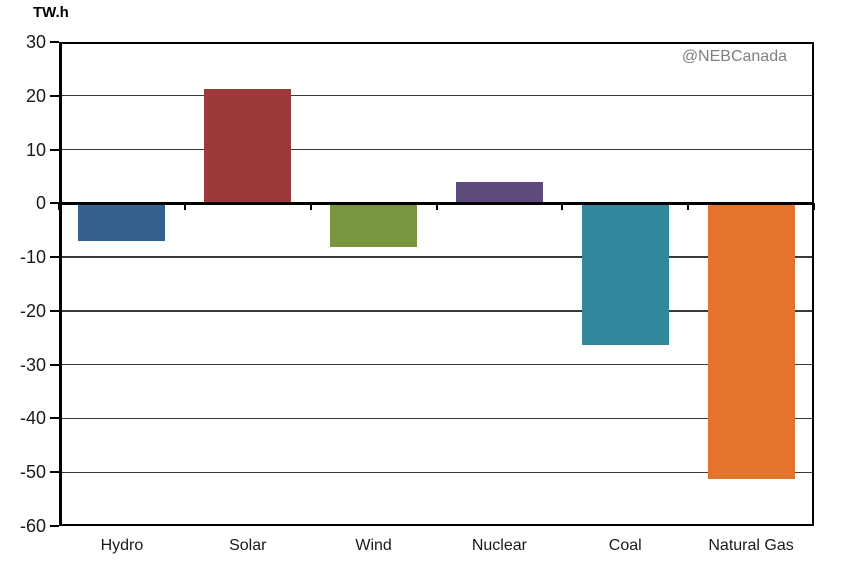  Describe the element at coordinates (54, 418) in the screenshot. I see `y-axis-tick--40` at that location.